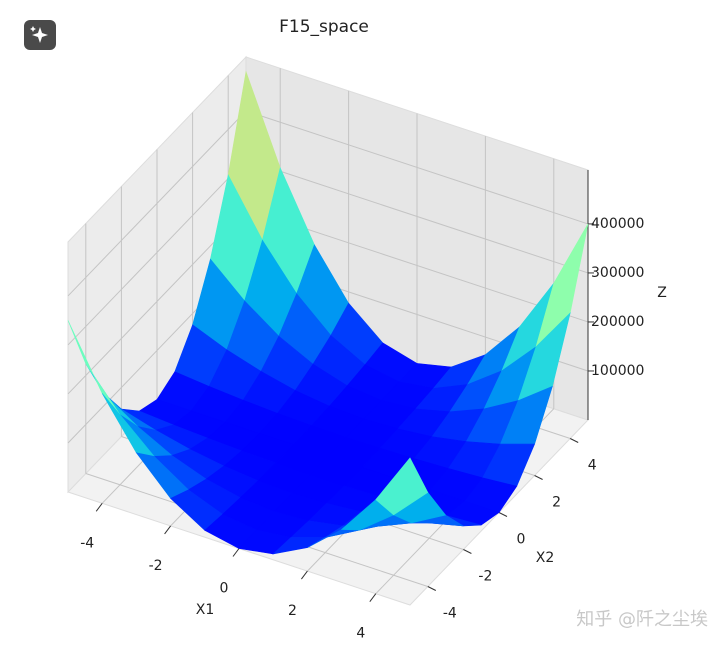 Image resolution: width=727 pixels, height=649 pixels. What do you see at coordinates (662, 293) in the screenshot?
I see `z-axis-label: Z` at bounding box center [662, 293].